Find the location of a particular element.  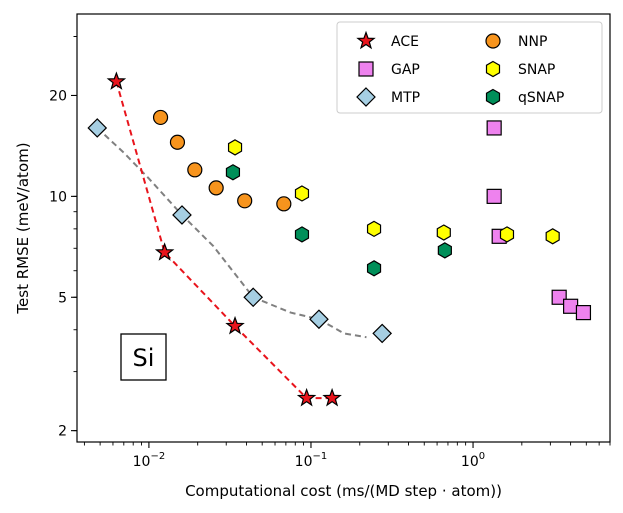

x-axis-label: Computational cost (ms/(MD step · atom)) is located at coordinates (343, 491).